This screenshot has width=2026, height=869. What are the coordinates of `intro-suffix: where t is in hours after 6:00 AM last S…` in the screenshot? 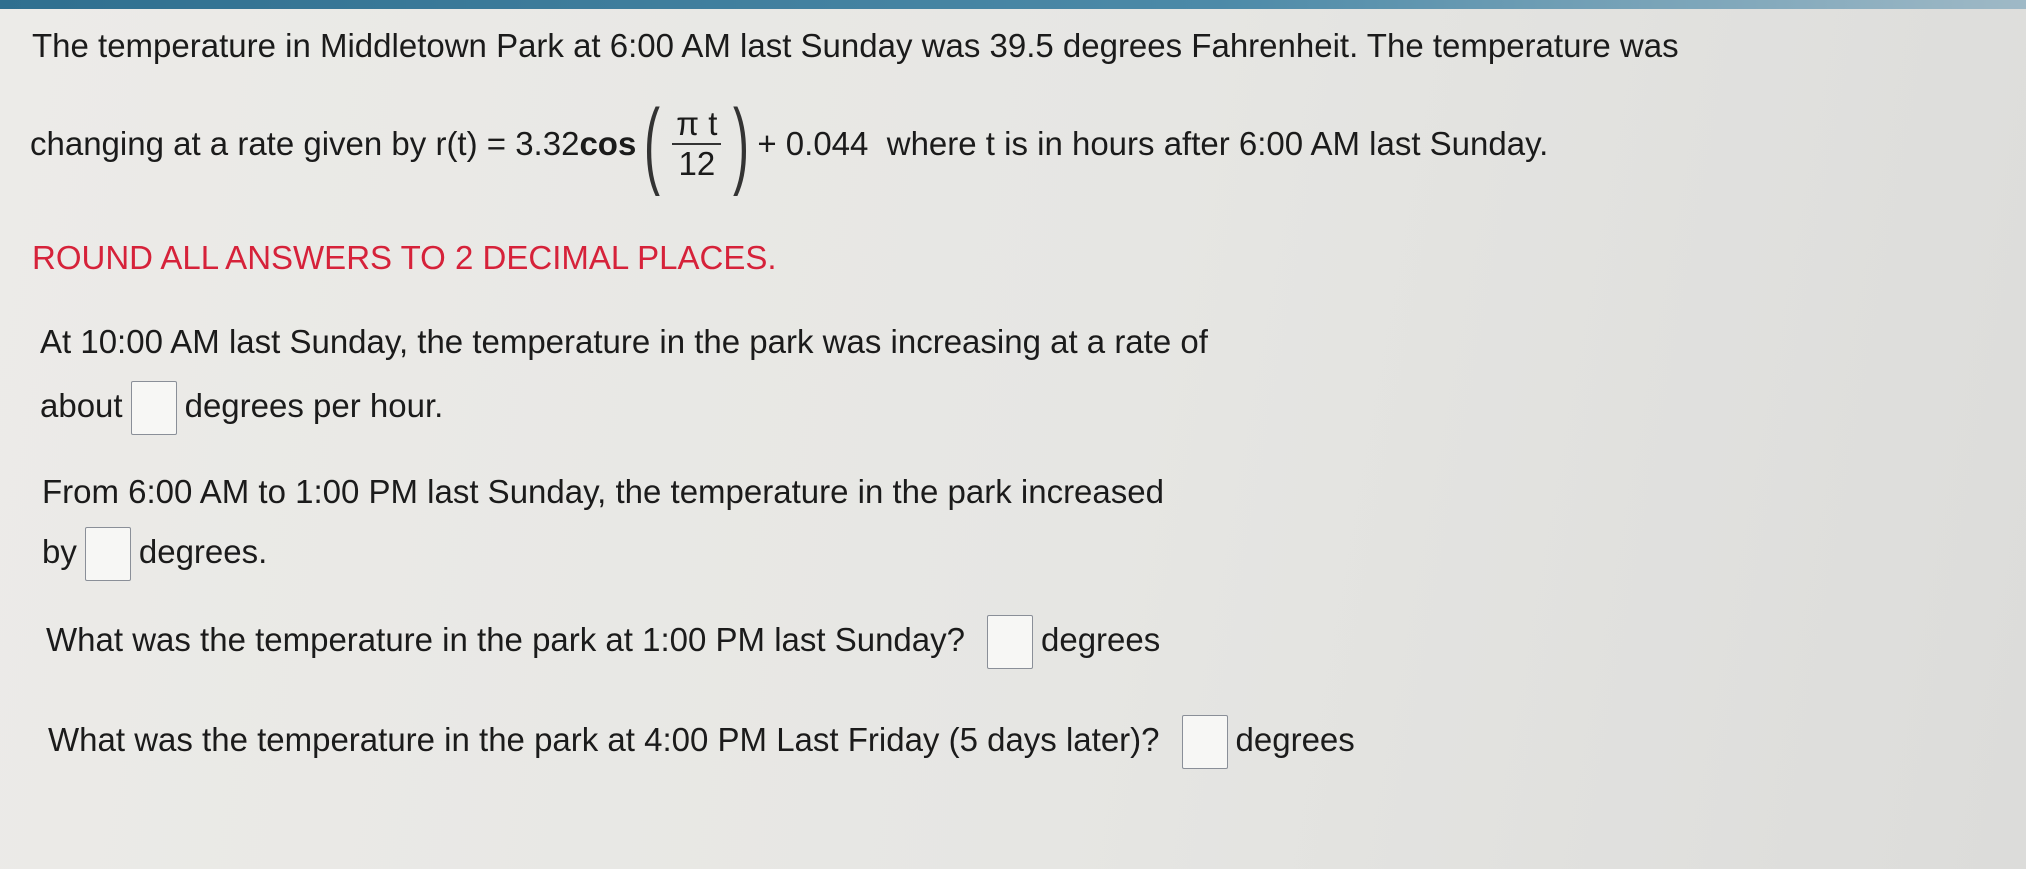 It's located at (1217, 143).